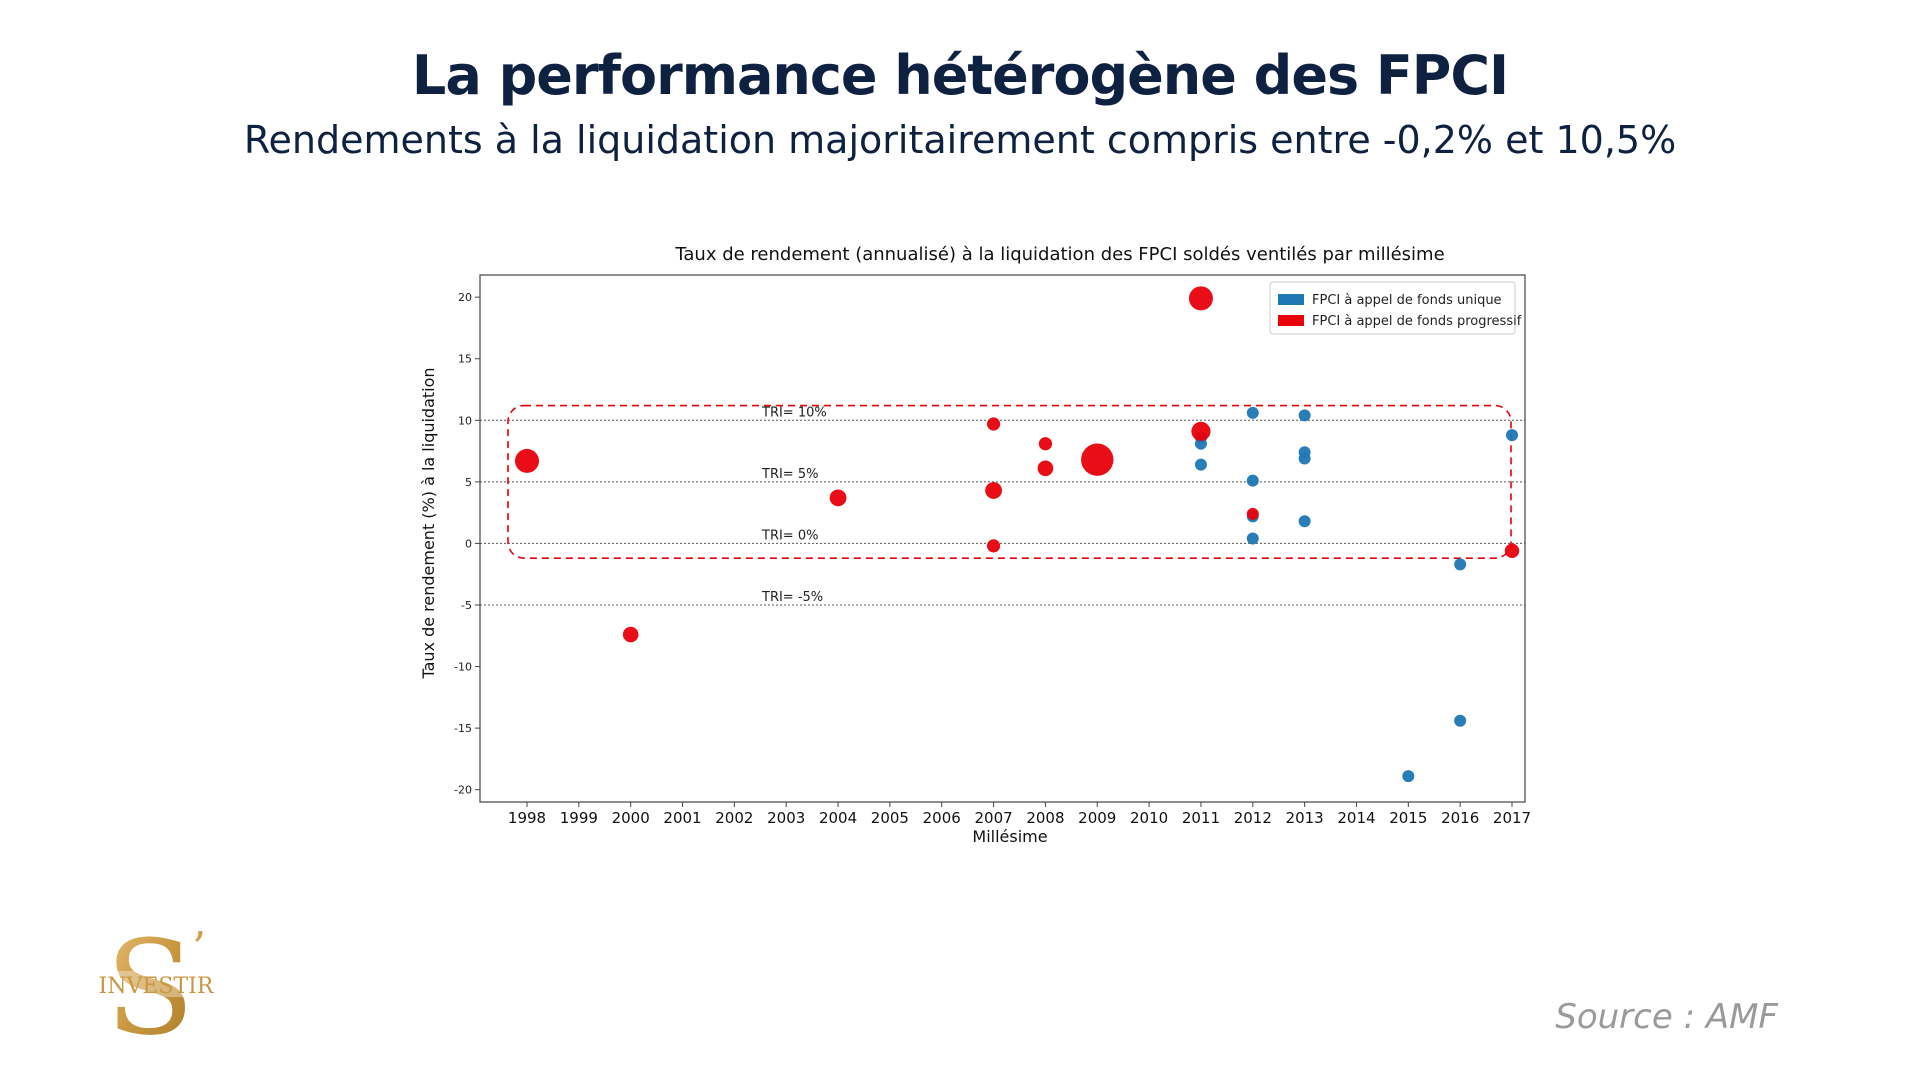 The image size is (1920, 1080). What do you see at coordinates (428, 523) in the screenshot?
I see `y-axis-label: Taux de rendement (%) à la liquidation` at bounding box center [428, 523].